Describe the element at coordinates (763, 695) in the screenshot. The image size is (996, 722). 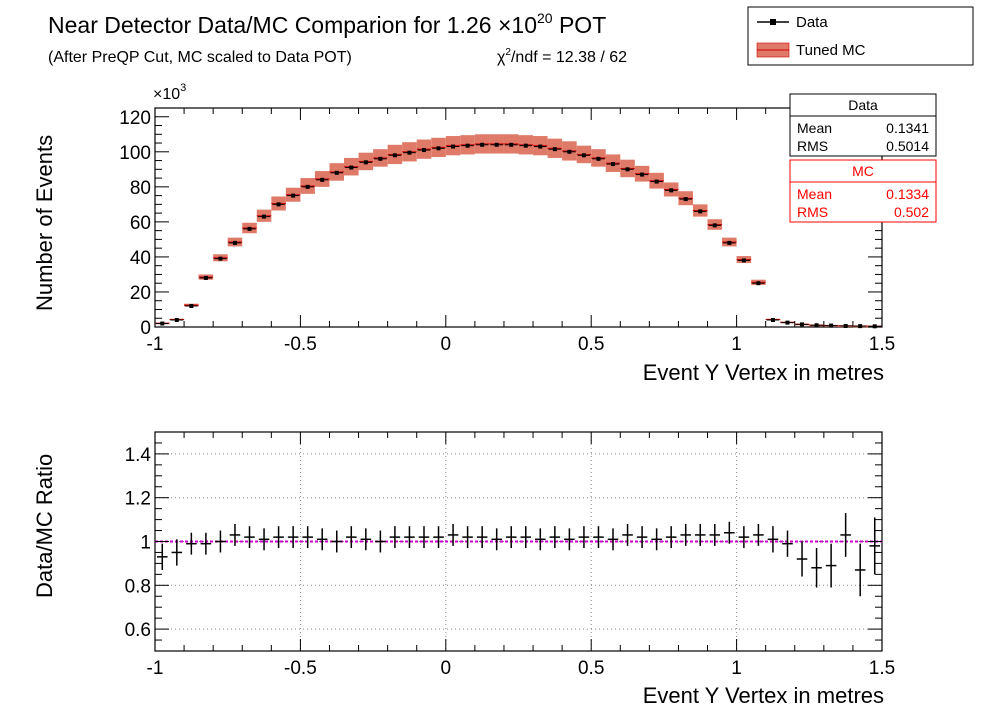
I see `bottom-x-axis-label: Event Y Vertex in metres` at that location.